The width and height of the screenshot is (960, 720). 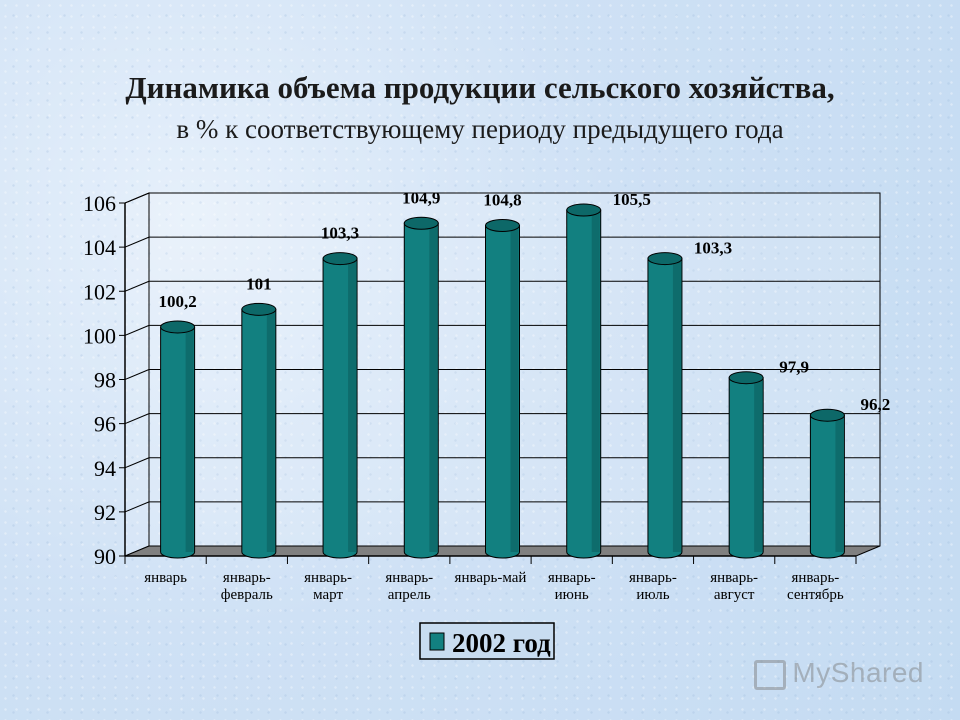 I want to click on legend-label: 2002 год, so click(x=501, y=643).